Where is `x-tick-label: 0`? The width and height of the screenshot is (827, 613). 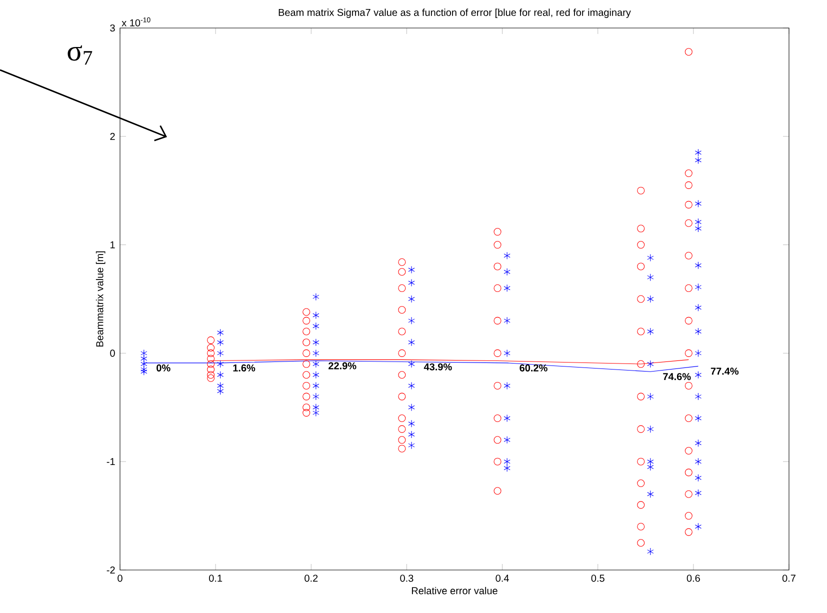
x-tick-label: 0 is located at coordinates (120, 578).